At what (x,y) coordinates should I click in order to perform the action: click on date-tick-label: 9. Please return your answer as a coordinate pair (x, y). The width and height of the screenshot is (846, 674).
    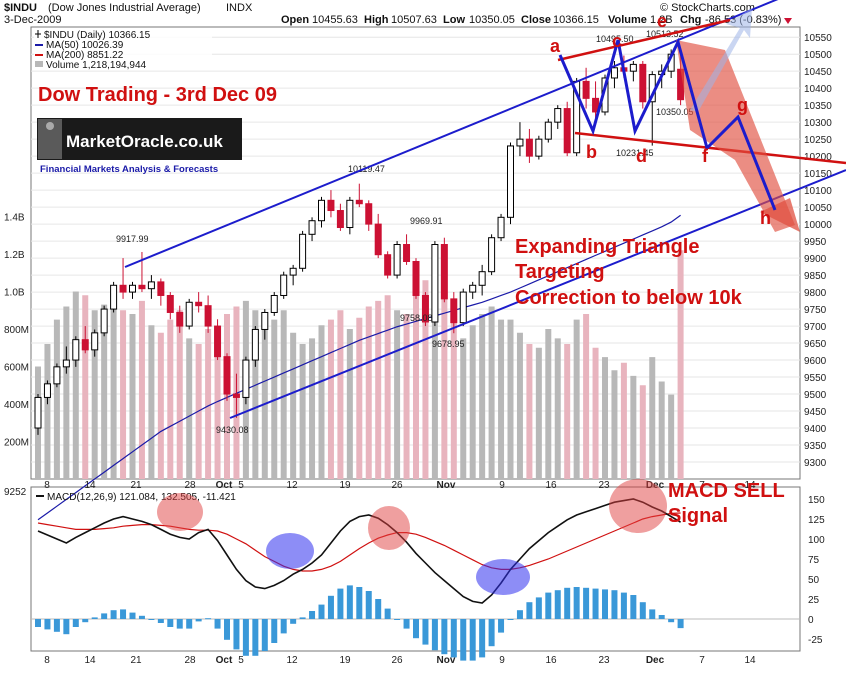
    Looking at the image, I should click on (502, 485).